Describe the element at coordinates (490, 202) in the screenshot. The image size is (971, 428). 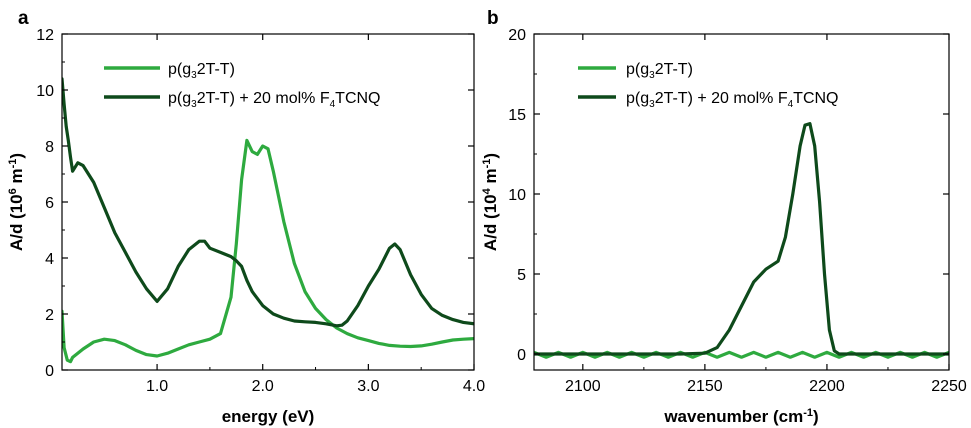
I see `y-axis-title: A/d (104 m-1)` at that location.